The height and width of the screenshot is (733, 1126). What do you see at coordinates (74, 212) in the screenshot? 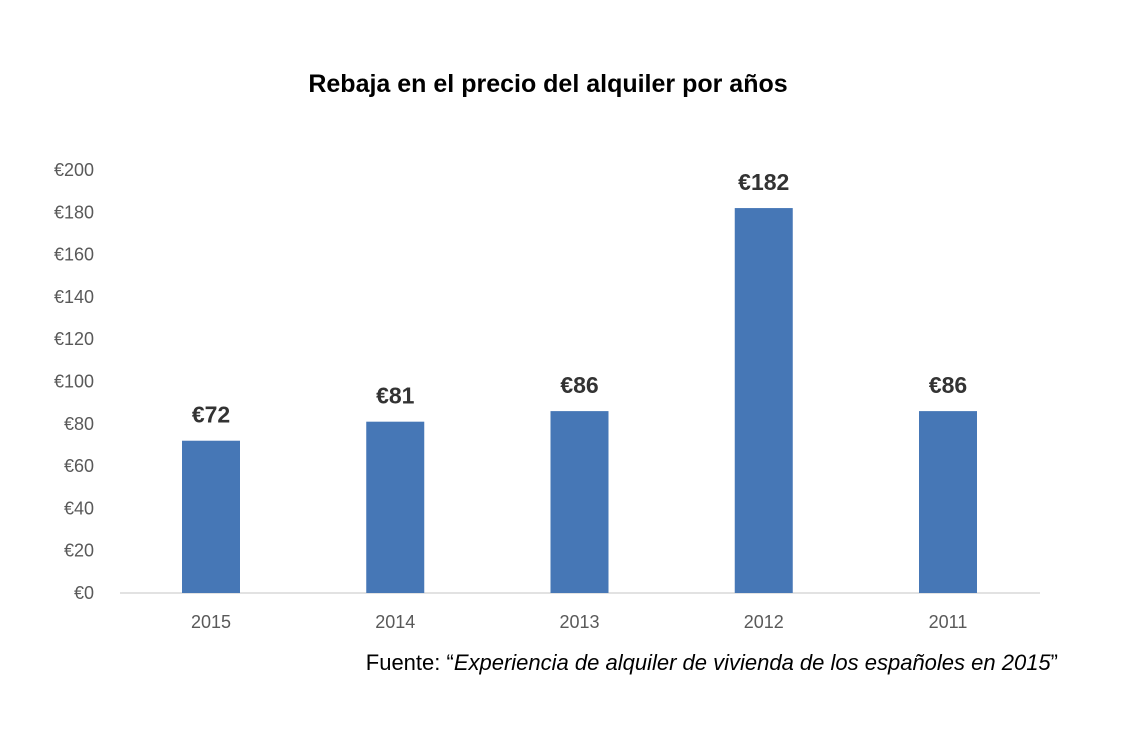
I see `y-tick-label: €180` at bounding box center [74, 212].